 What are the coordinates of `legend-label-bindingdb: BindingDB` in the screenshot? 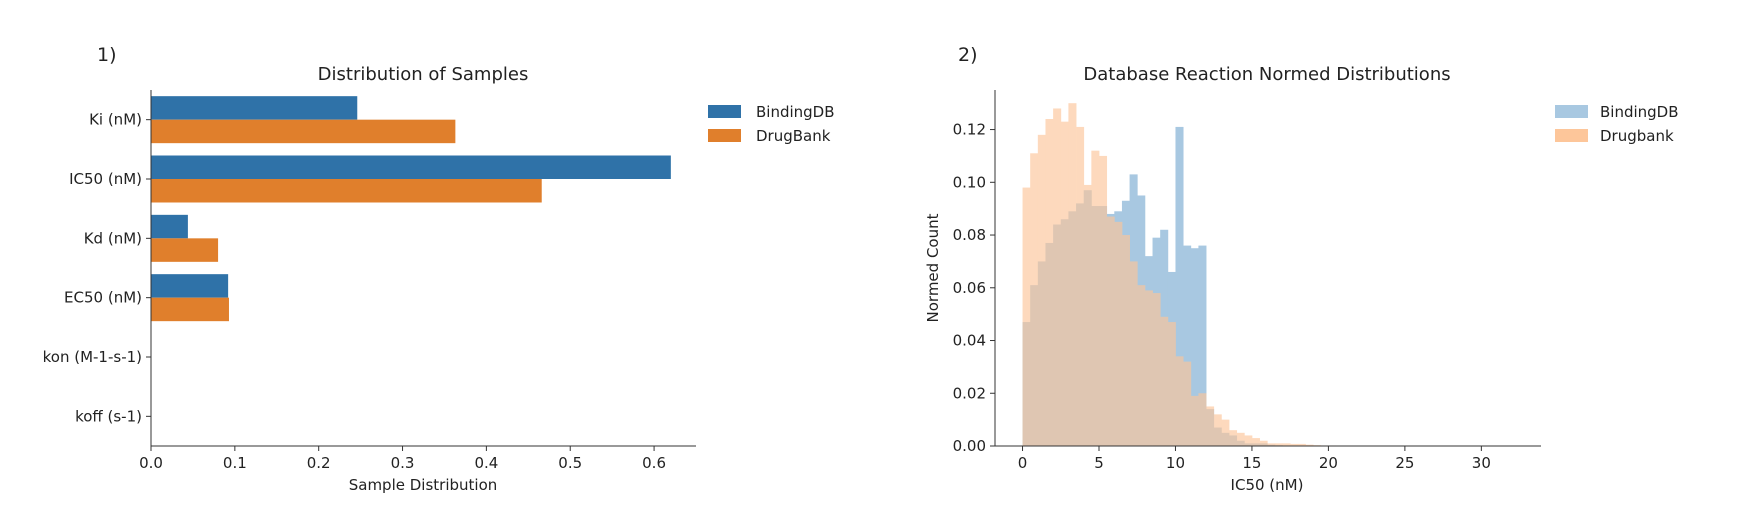 It's located at (795, 112).